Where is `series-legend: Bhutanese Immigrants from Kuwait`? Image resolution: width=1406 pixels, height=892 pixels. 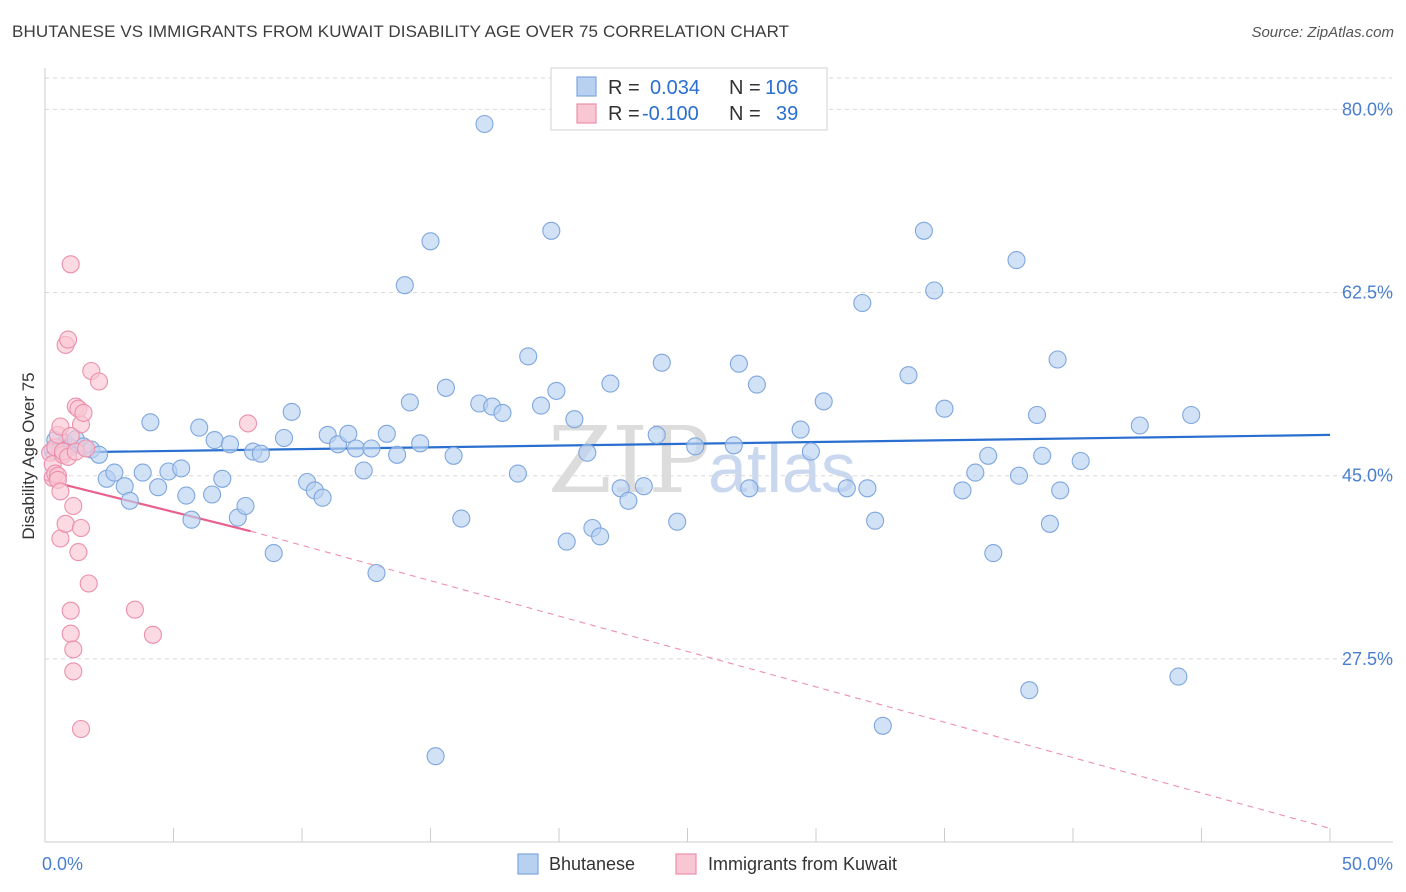
series-legend: Bhutanese Immigrants from Kuwait is located at coordinates (707, 864).